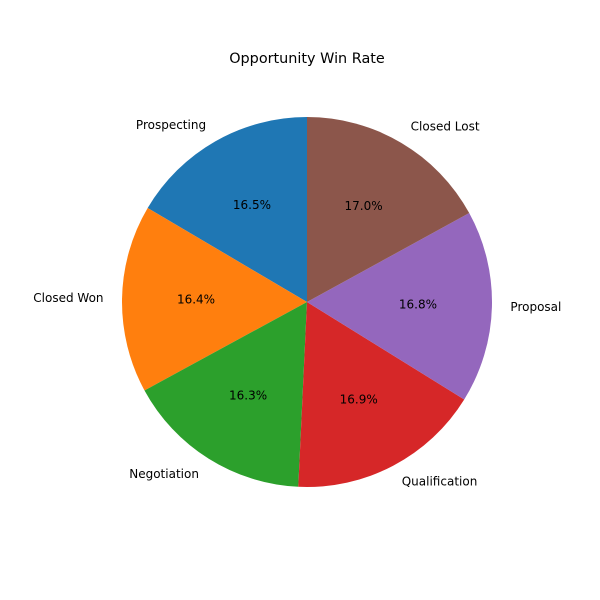 The height and width of the screenshot is (600, 600). What do you see at coordinates (248, 396) in the screenshot?
I see `slice-percent-negotiation: 16.3%` at bounding box center [248, 396].